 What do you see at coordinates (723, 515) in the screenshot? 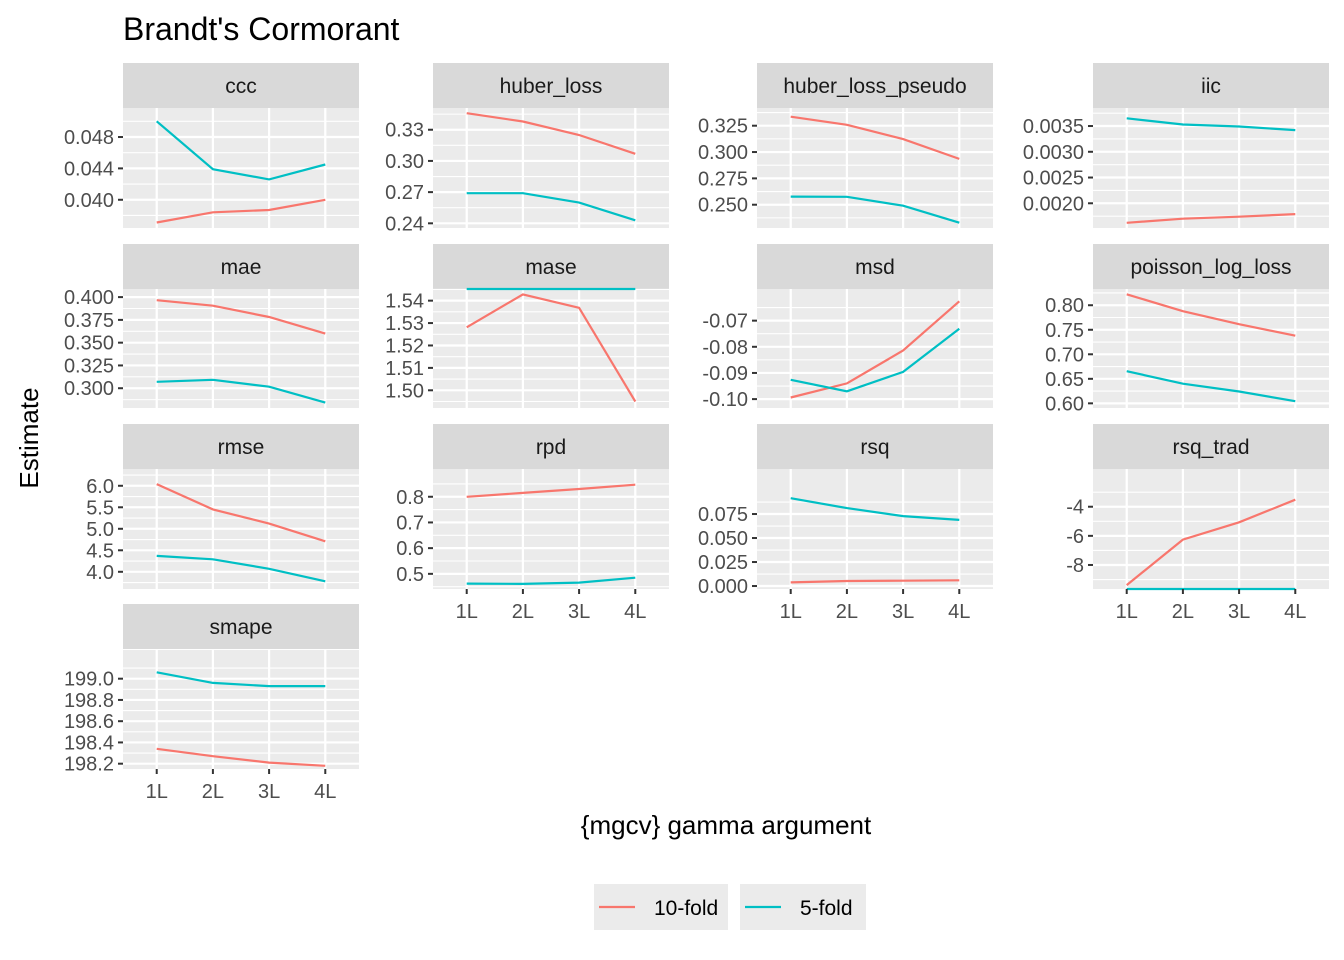
I see `y-tick-label: 0.075` at bounding box center [723, 515].